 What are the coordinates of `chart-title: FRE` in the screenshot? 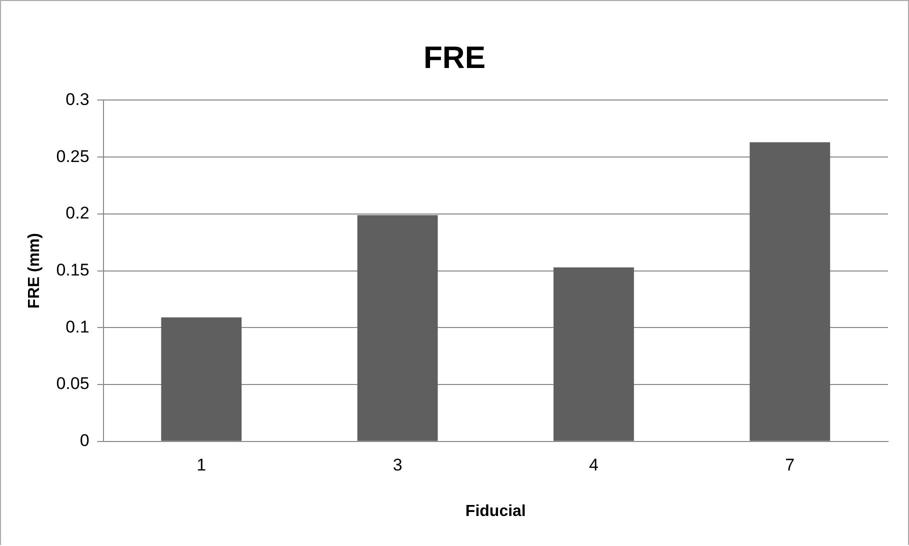 It's located at (455, 58).